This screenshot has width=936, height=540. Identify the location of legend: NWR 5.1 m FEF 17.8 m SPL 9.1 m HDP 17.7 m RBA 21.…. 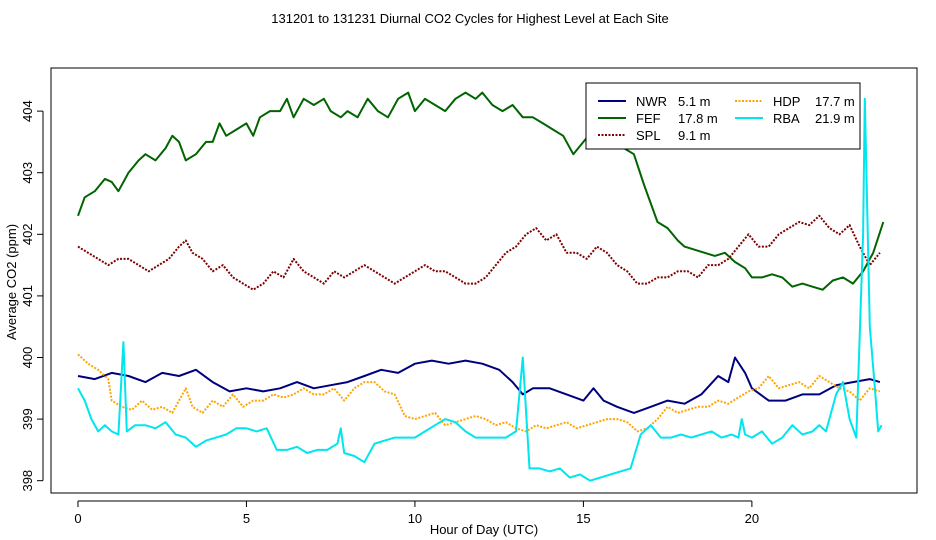
(723, 116).